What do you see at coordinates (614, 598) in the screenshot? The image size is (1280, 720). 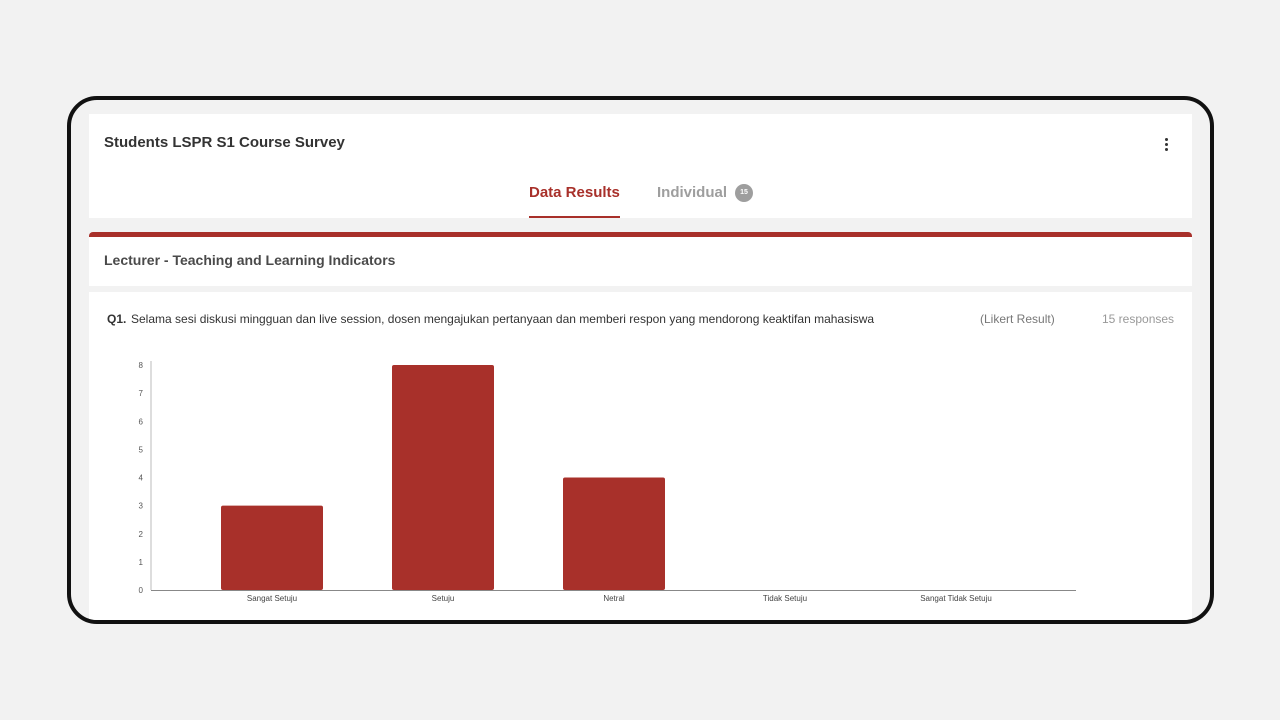 I see `x-tick-label: Netral` at bounding box center [614, 598].